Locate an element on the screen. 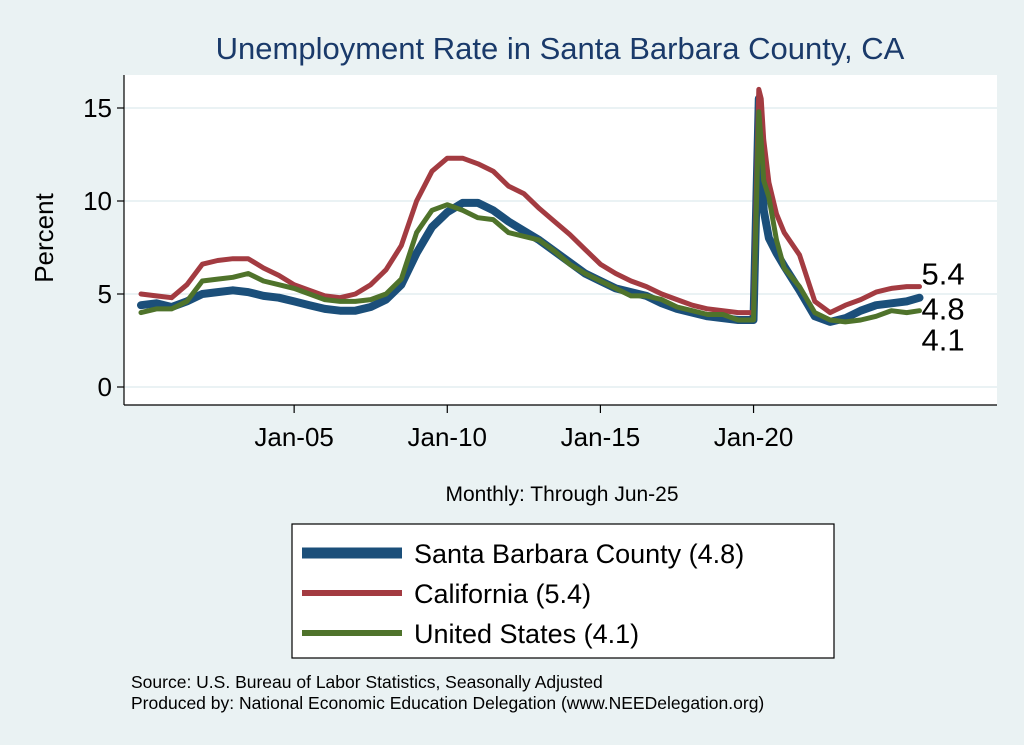 The height and width of the screenshot is (745, 1024). x-tick-label: Jan-10 is located at coordinates (448, 437).